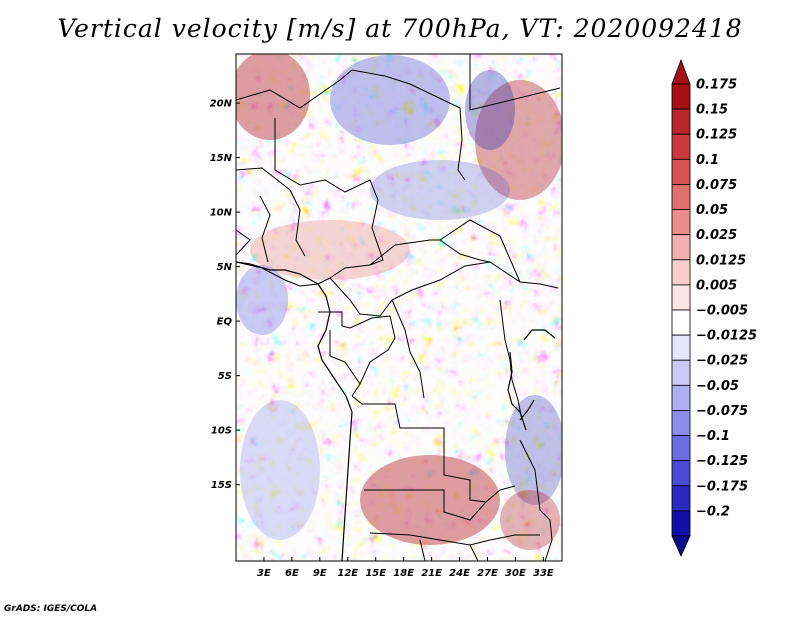 The image size is (800, 618). What do you see at coordinates (716, 135) in the screenshot?
I see `colorbar-label: 0.125` at bounding box center [716, 135].